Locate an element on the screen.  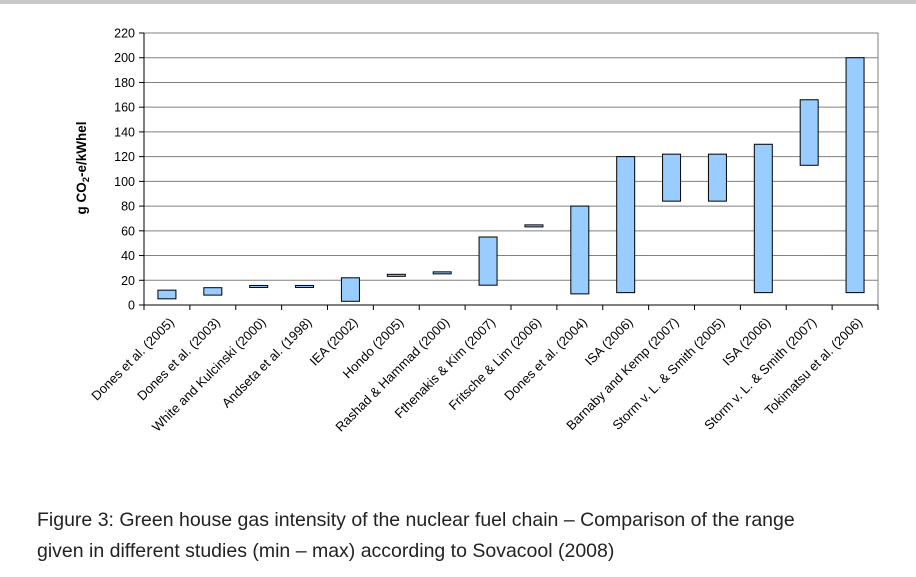
y-tick-labels: 0 20 40 60 80 100 120 140 160 180 200 220 is located at coordinates (124, 170).